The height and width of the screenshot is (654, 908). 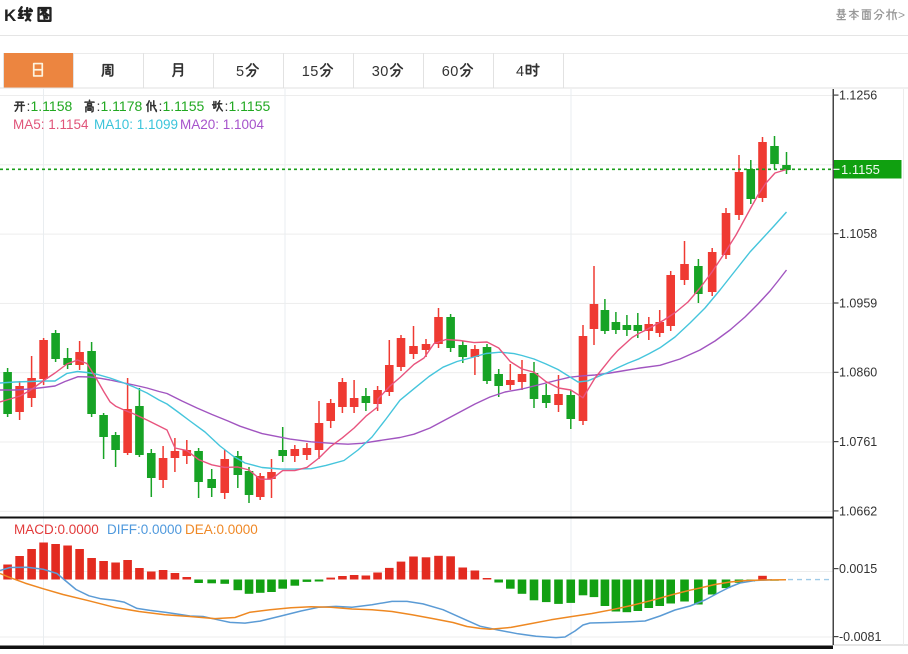 What do you see at coordinates (122, 106) in the screenshot?
I see `svg-text: 1.1178` at bounding box center [122, 106].